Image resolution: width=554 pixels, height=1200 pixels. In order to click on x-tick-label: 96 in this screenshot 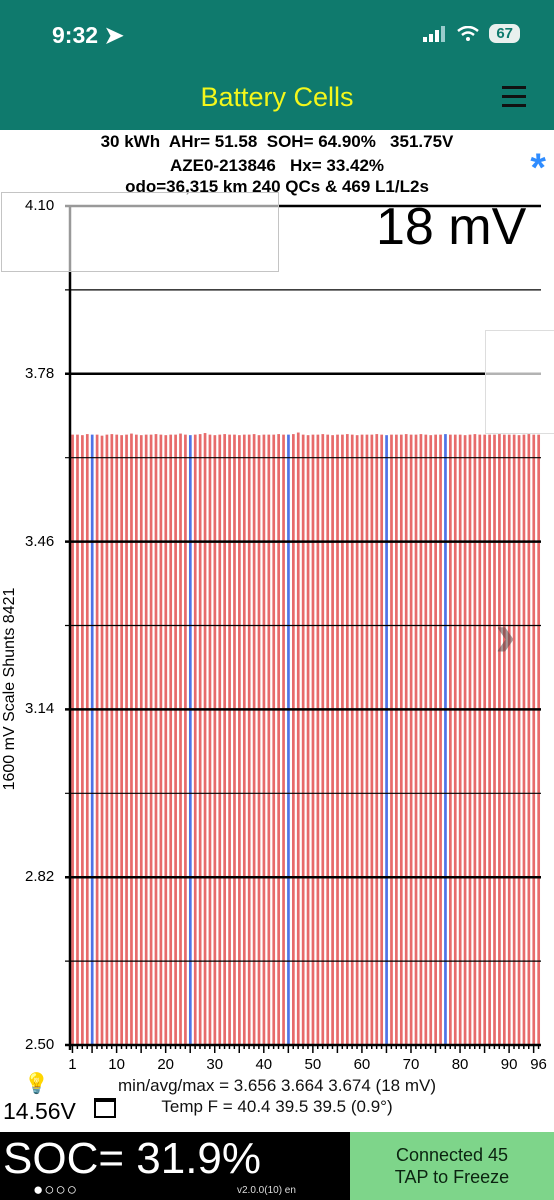, I will do `click(538, 1064)`.